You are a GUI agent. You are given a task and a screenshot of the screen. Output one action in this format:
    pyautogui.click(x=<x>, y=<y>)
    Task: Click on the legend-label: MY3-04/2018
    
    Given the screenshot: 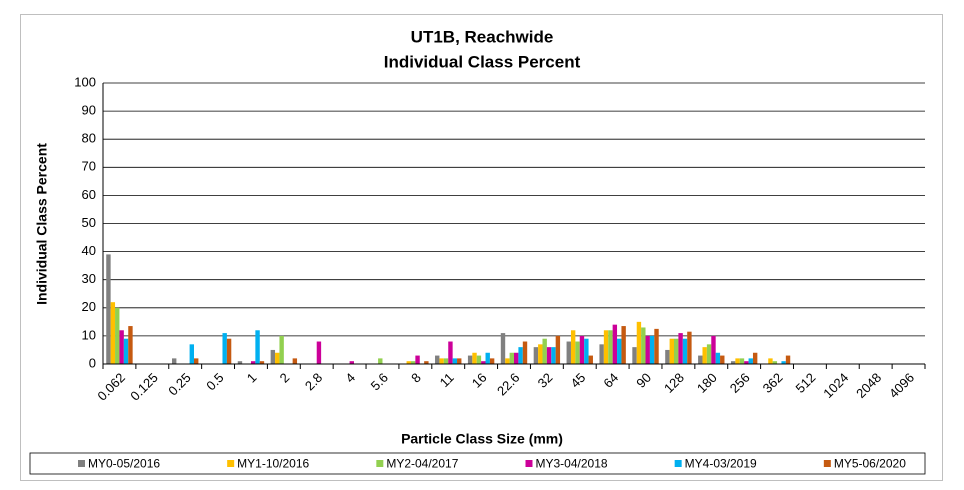 What is the action you would take?
    pyautogui.click(x=572, y=464)
    